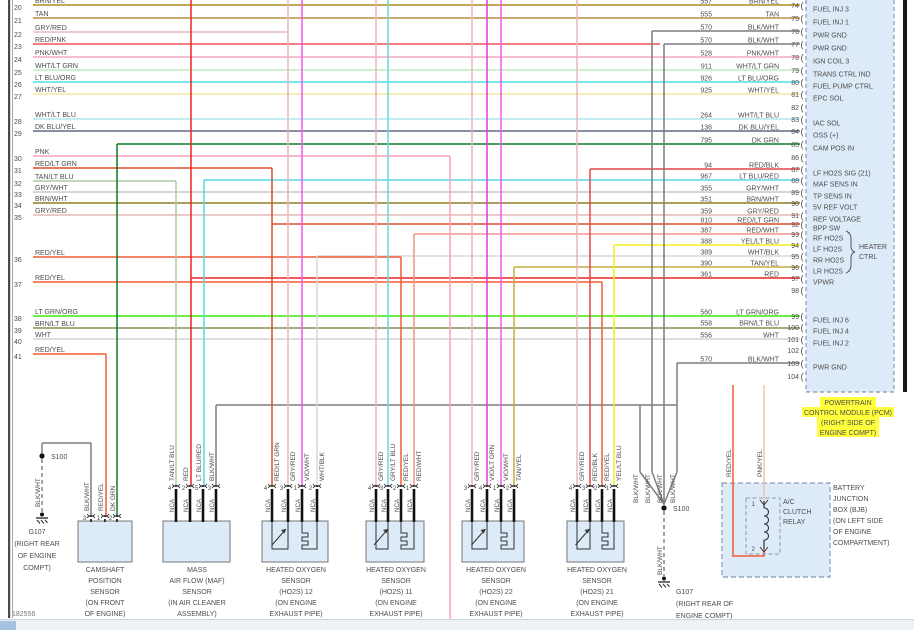  Describe the element at coordinates (706, 231) in the screenshot. I see `pcm-wire-number: 387` at that location.